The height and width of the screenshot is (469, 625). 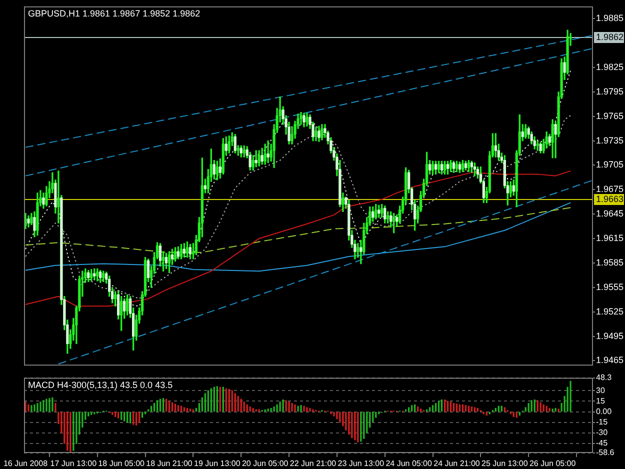 I want to click on x-tick-label: 19 Jun 13:00, so click(x=217, y=463).